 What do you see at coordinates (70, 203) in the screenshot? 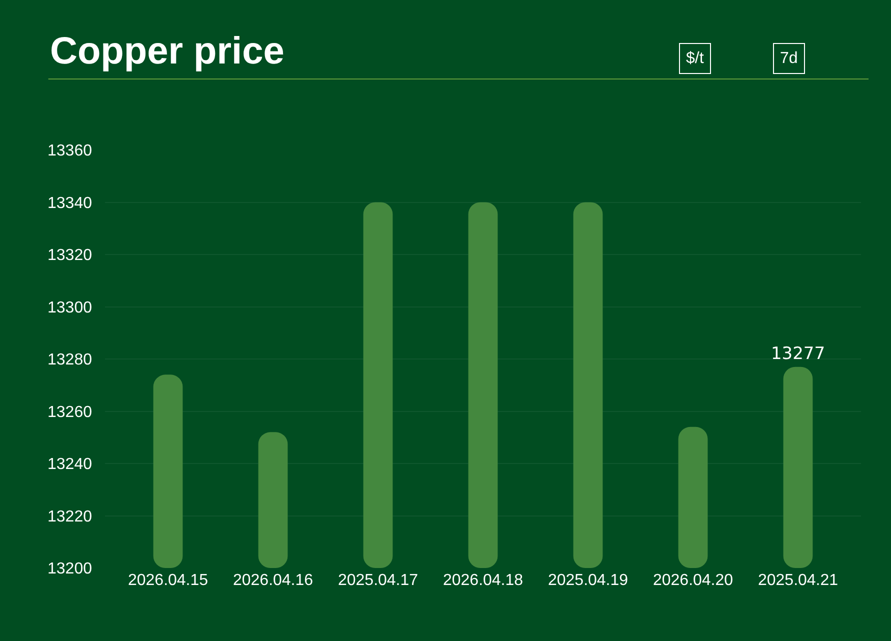
I see `y-tick-label: 13340` at bounding box center [70, 203].